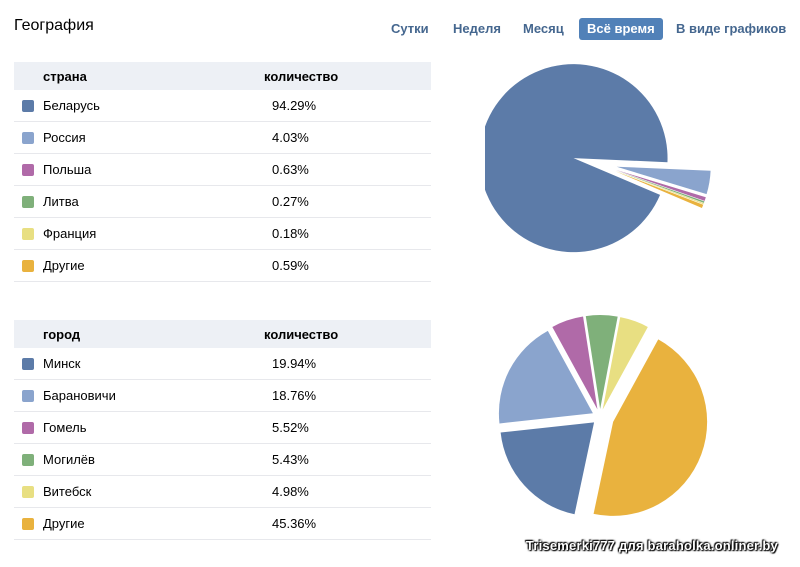 This screenshot has height=567, width=800. What do you see at coordinates (731, 28) in the screenshot?
I see `tab-charts-view: В виде графиков` at bounding box center [731, 28].